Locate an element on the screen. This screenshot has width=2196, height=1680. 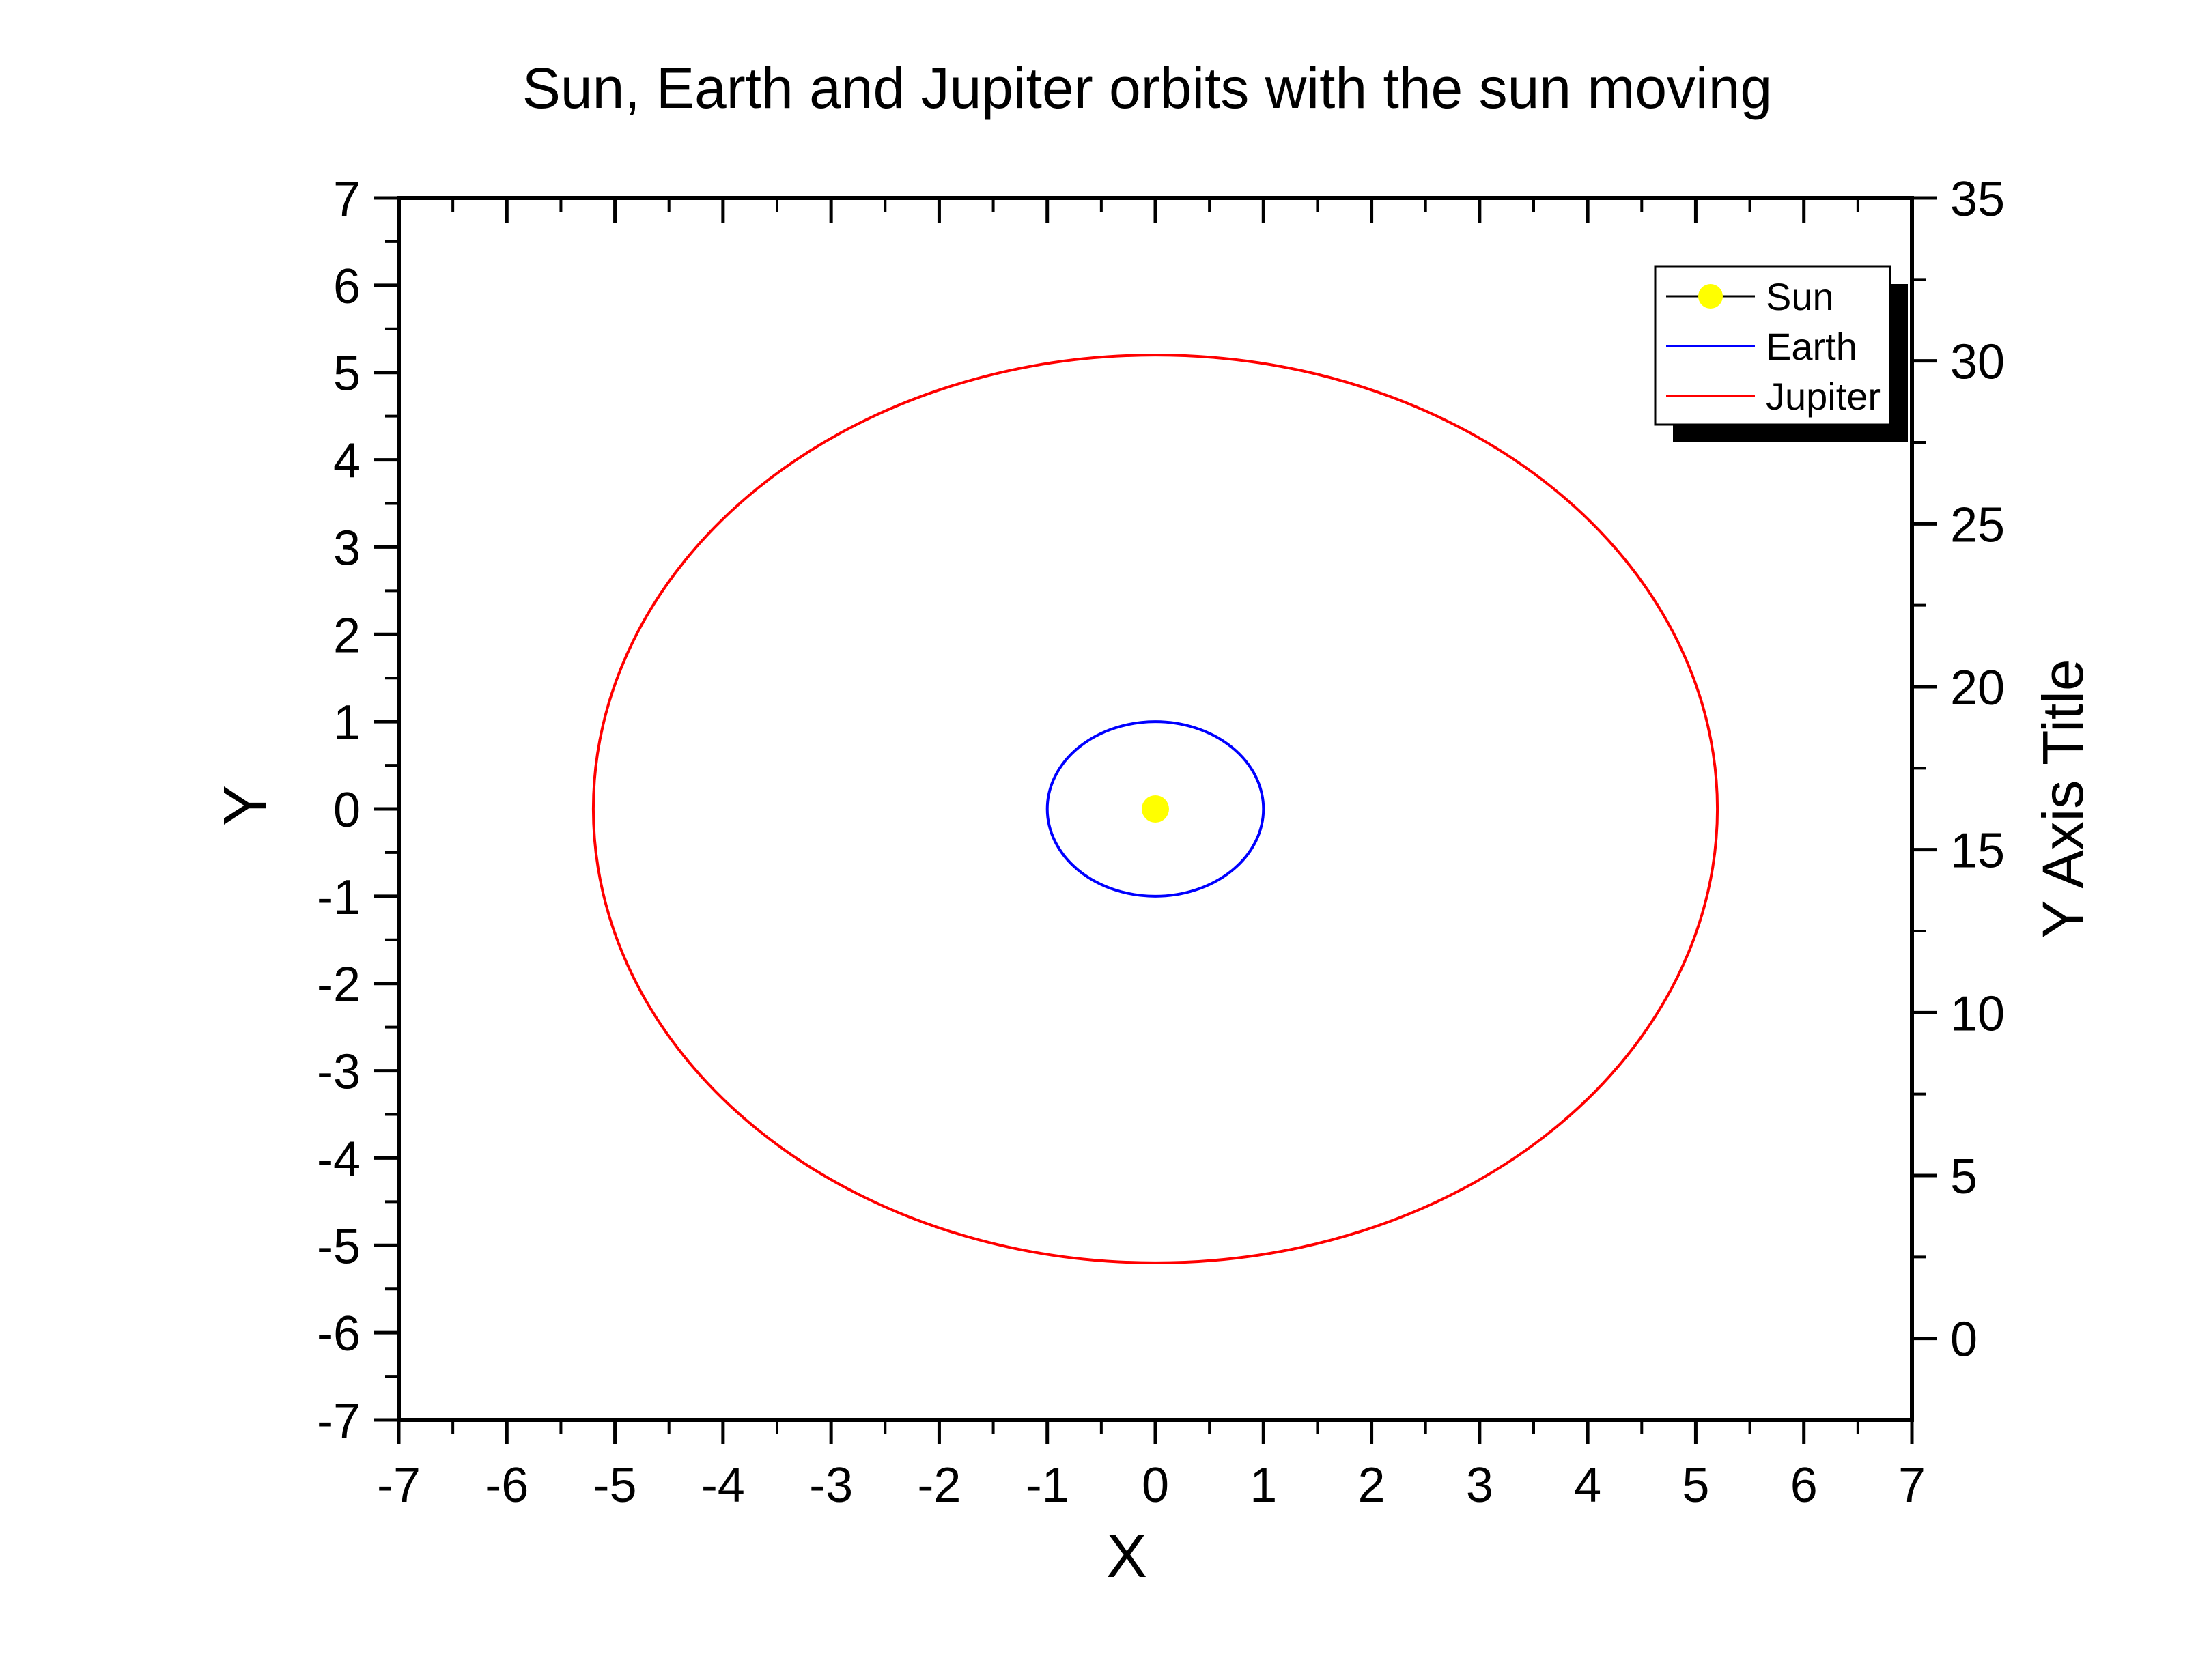
y2-tick-label: 20 is located at coordinates (1978, 688).